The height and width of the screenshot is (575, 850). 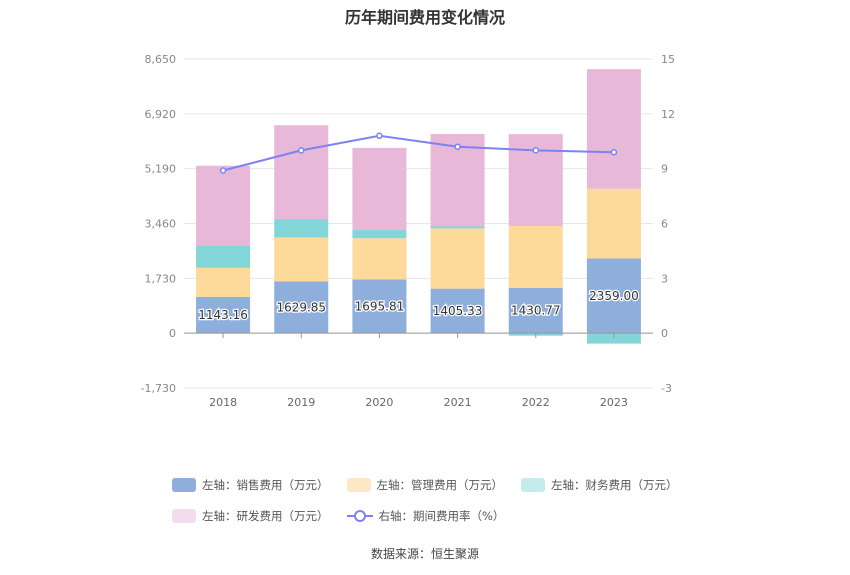 I want to click on legend-label-finance: 左轴：财务费用（万元）, so click(x=614, y=485).